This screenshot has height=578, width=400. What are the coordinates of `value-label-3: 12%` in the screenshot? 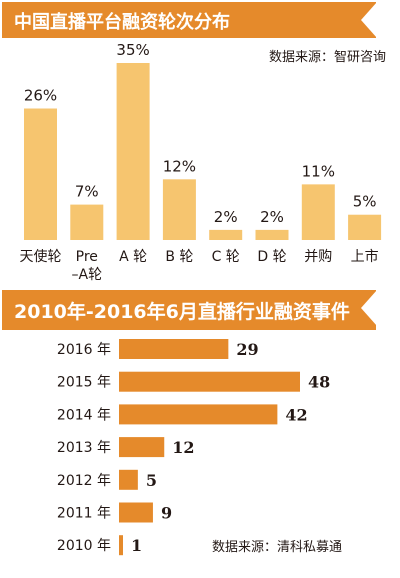 It's located at (179, 166).